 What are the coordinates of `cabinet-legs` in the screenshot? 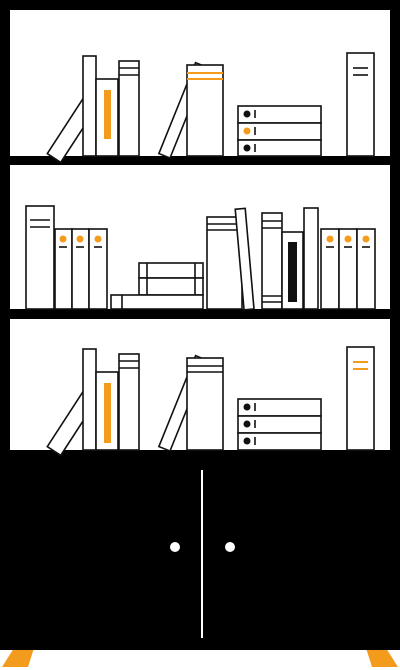 It's located at (200, 657).